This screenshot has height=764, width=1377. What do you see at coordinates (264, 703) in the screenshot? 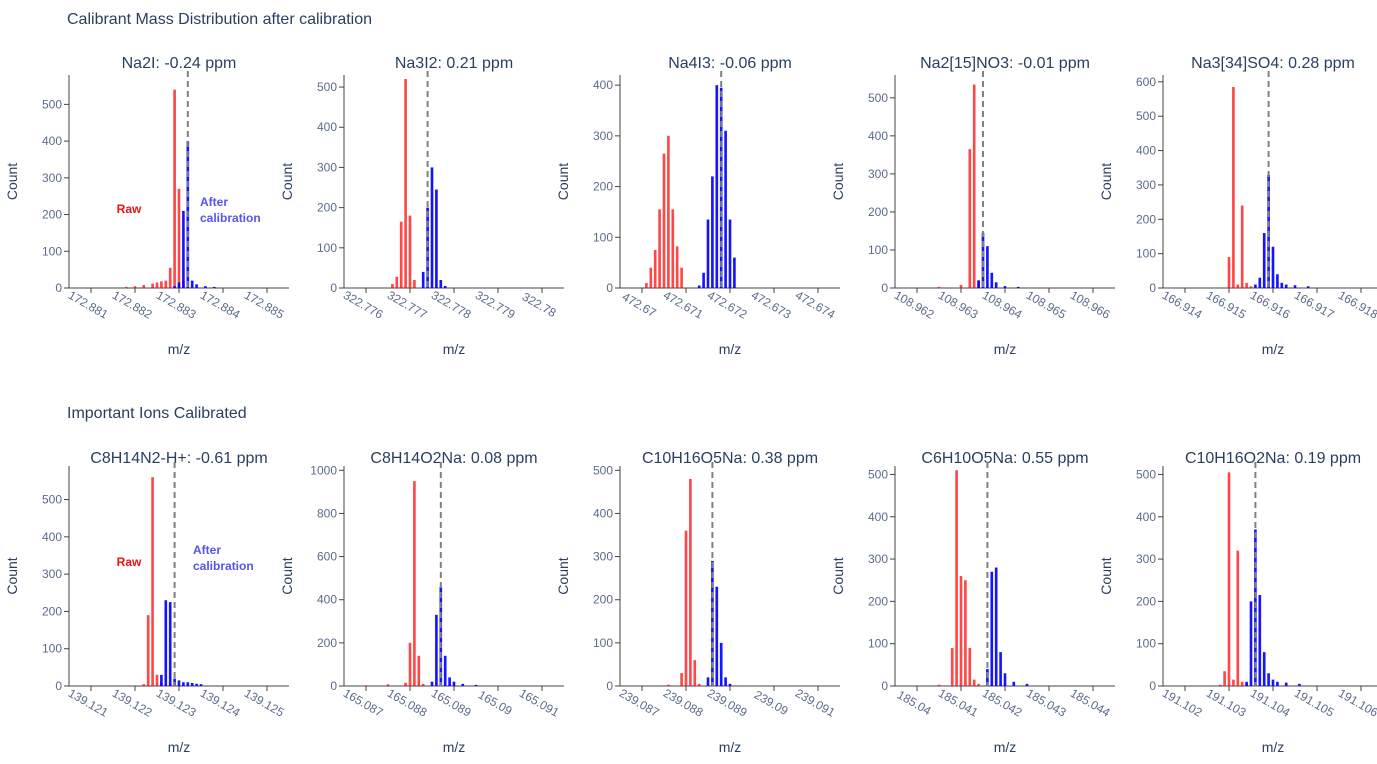
I see `x-tick-label: 139.125` at bounding box center [264, 703].